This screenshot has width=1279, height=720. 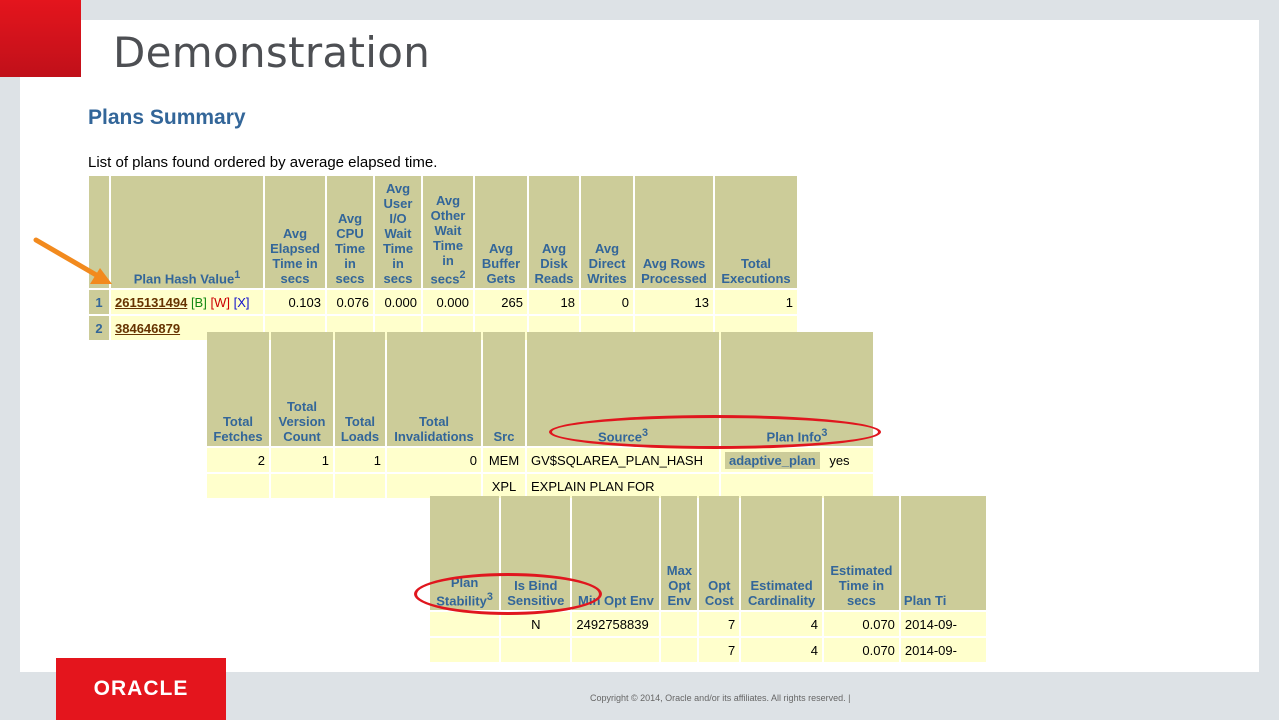 I want to click on col-total-loads-header: Total Loads, so click(x=360, y=389).